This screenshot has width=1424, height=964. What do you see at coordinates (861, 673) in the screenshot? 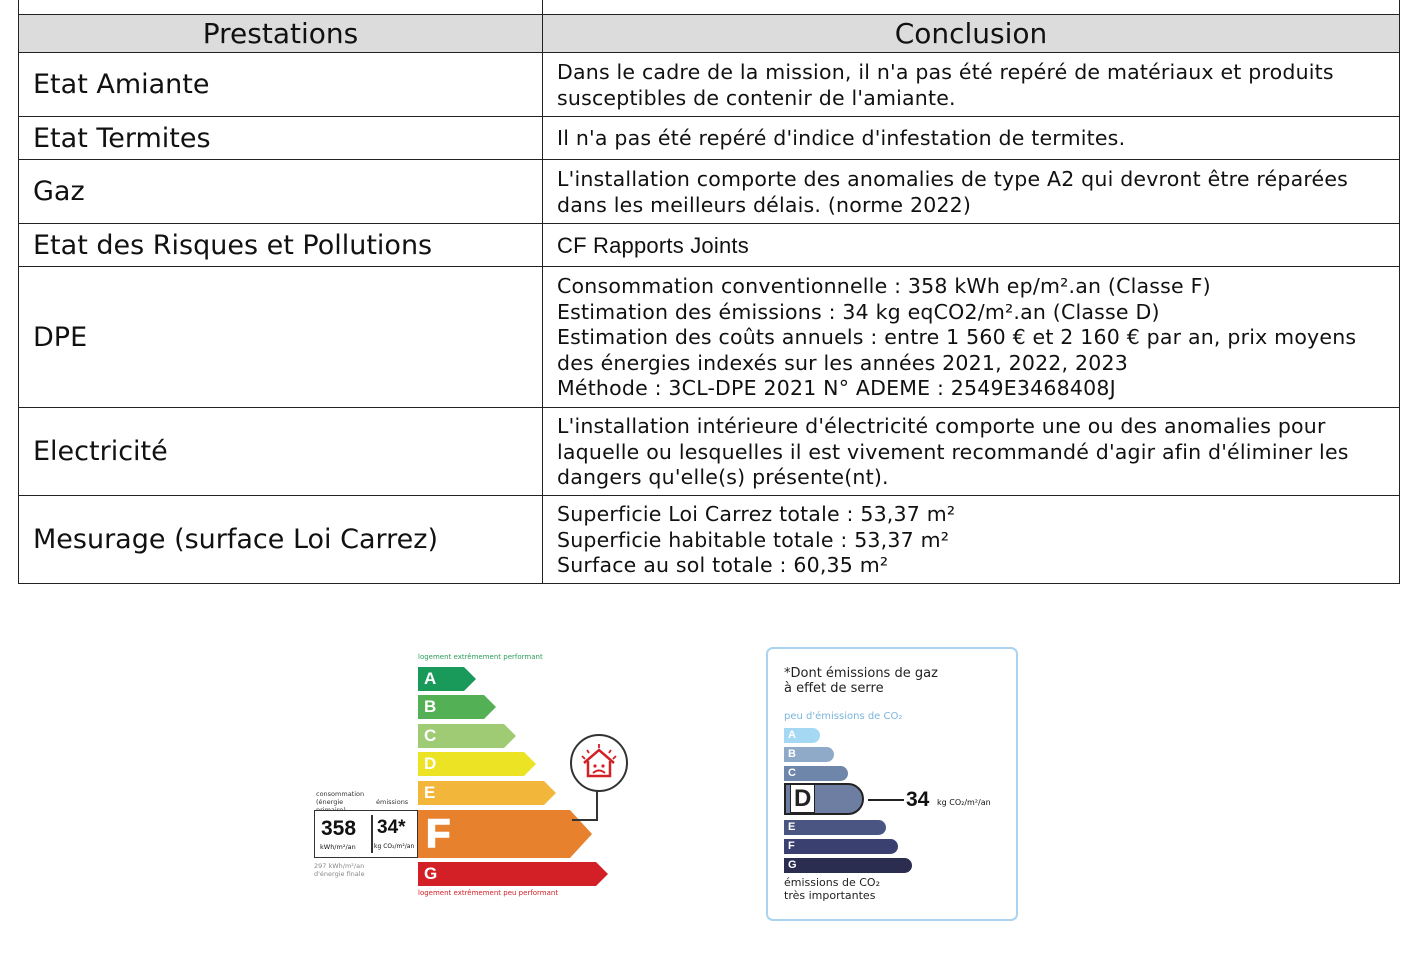
I see `ges-note-line1: *Dont émissions de gaz` at bounding box center [861, 673].